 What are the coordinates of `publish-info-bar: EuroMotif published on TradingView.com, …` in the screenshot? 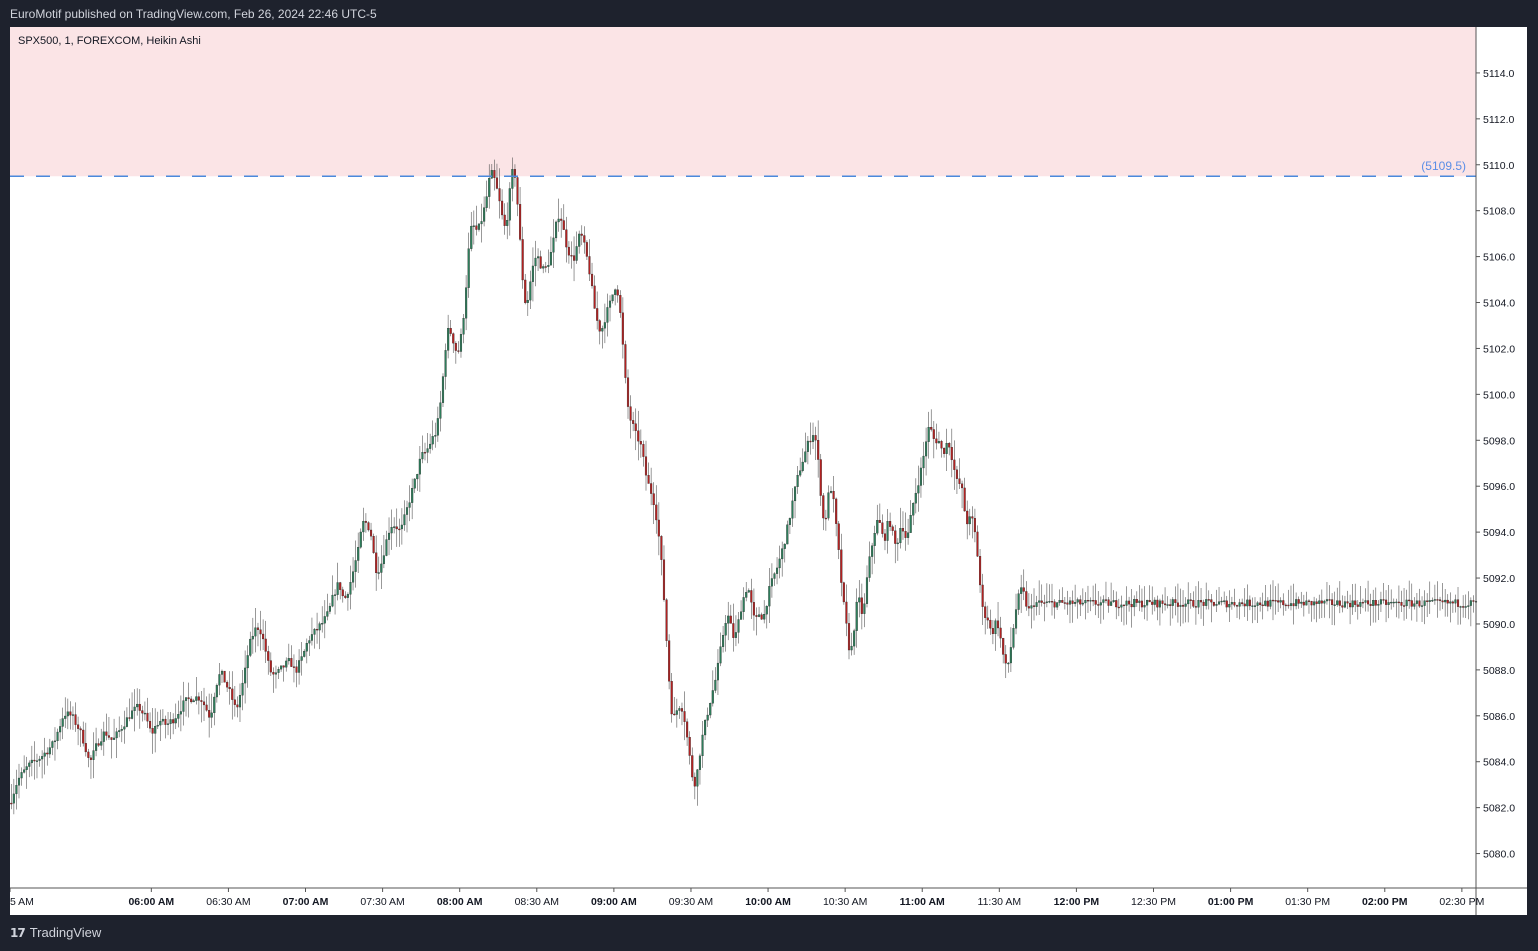 It's located at (769, 13).